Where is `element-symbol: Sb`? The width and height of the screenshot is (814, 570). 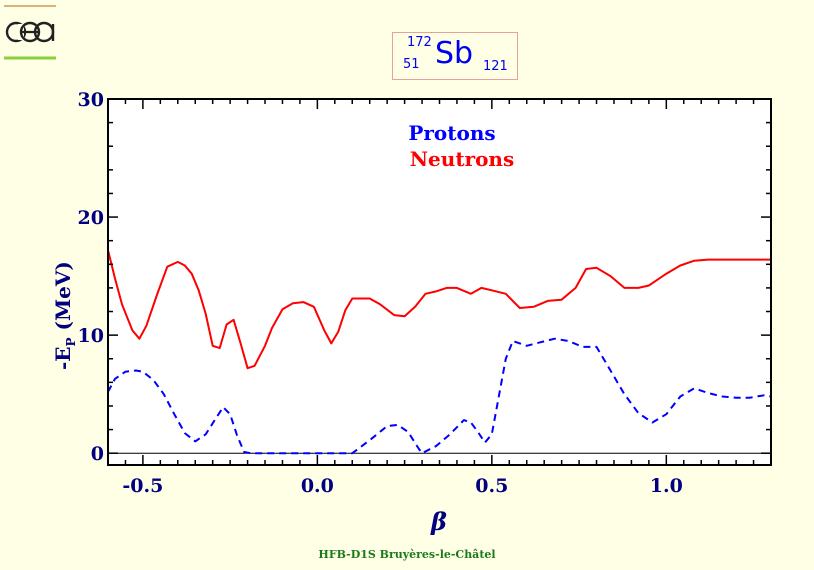
element-symbol: Sb is located at coordinates (454, 53).